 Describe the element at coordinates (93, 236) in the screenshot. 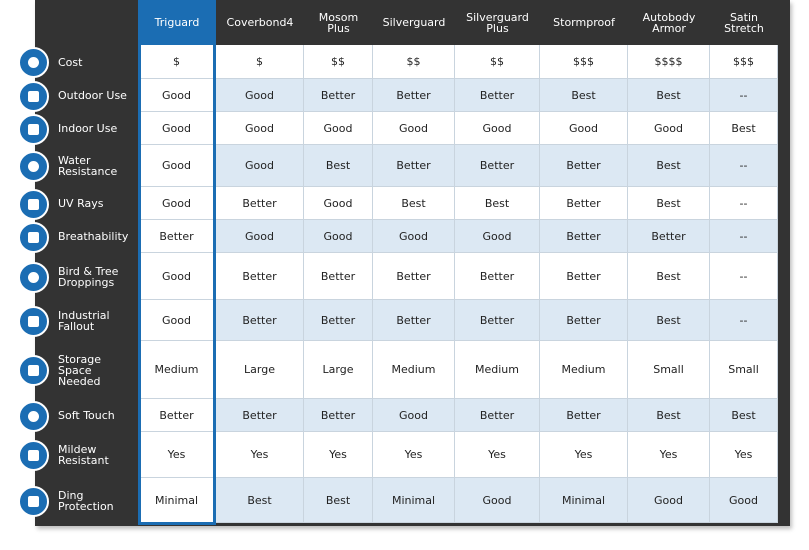

I see `row-label: Breathability` at that location.